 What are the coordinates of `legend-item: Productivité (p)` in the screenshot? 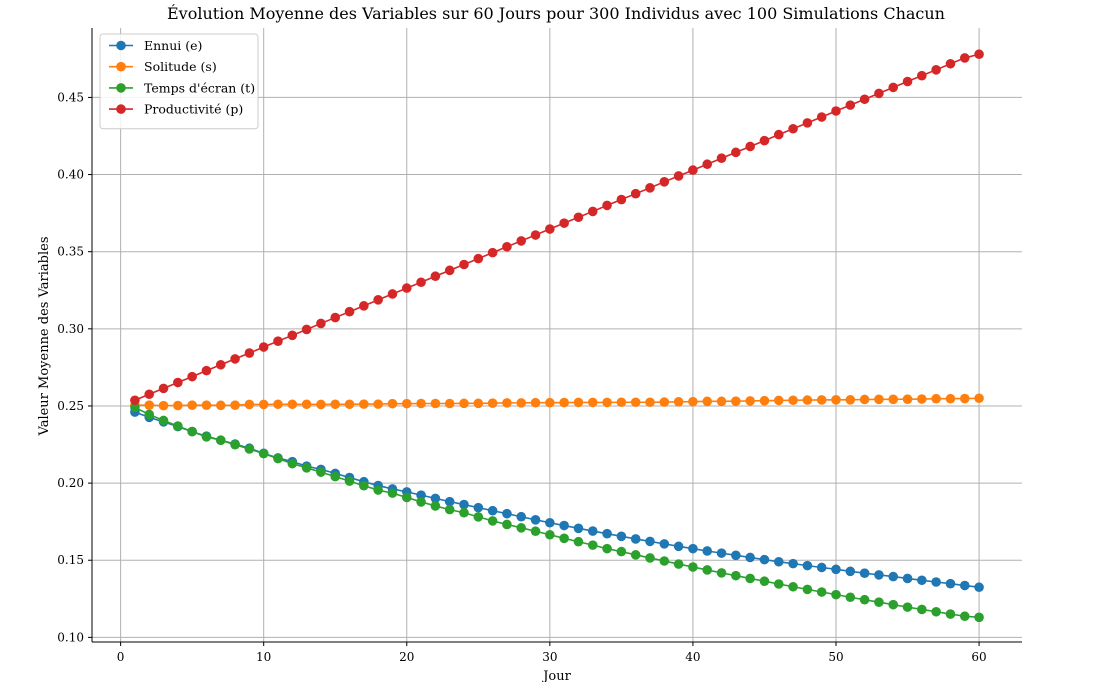 It's located at (176, 109).